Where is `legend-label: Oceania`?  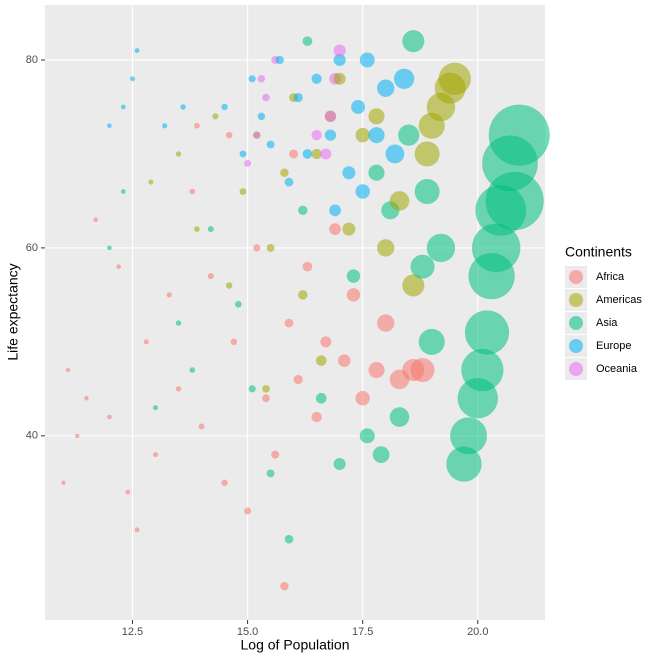 legend-label: Oceania is located at coordinates (617, 369).